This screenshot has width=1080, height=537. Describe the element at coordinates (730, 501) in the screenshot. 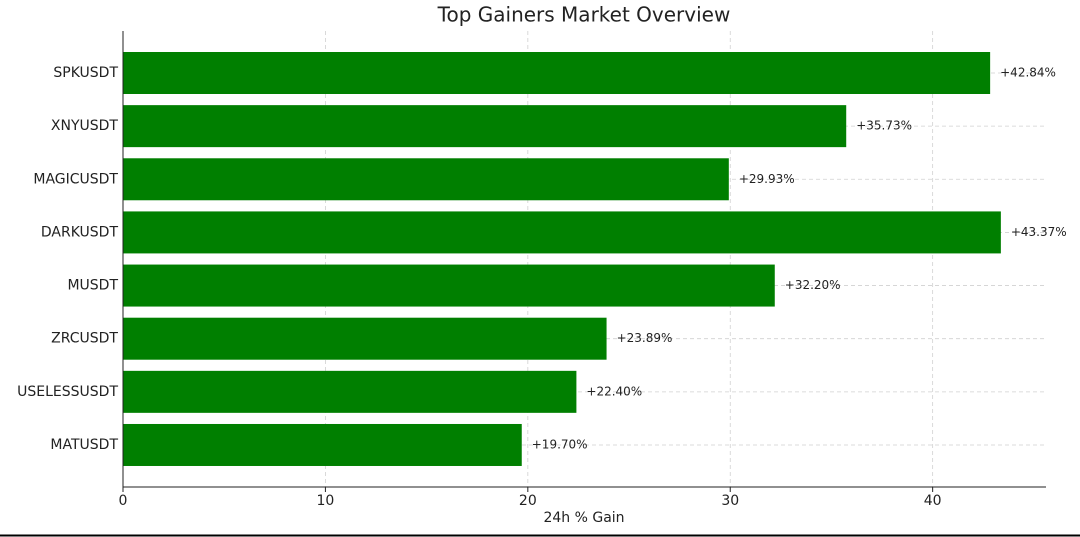

I see `x-tick-label: 30` at that location.